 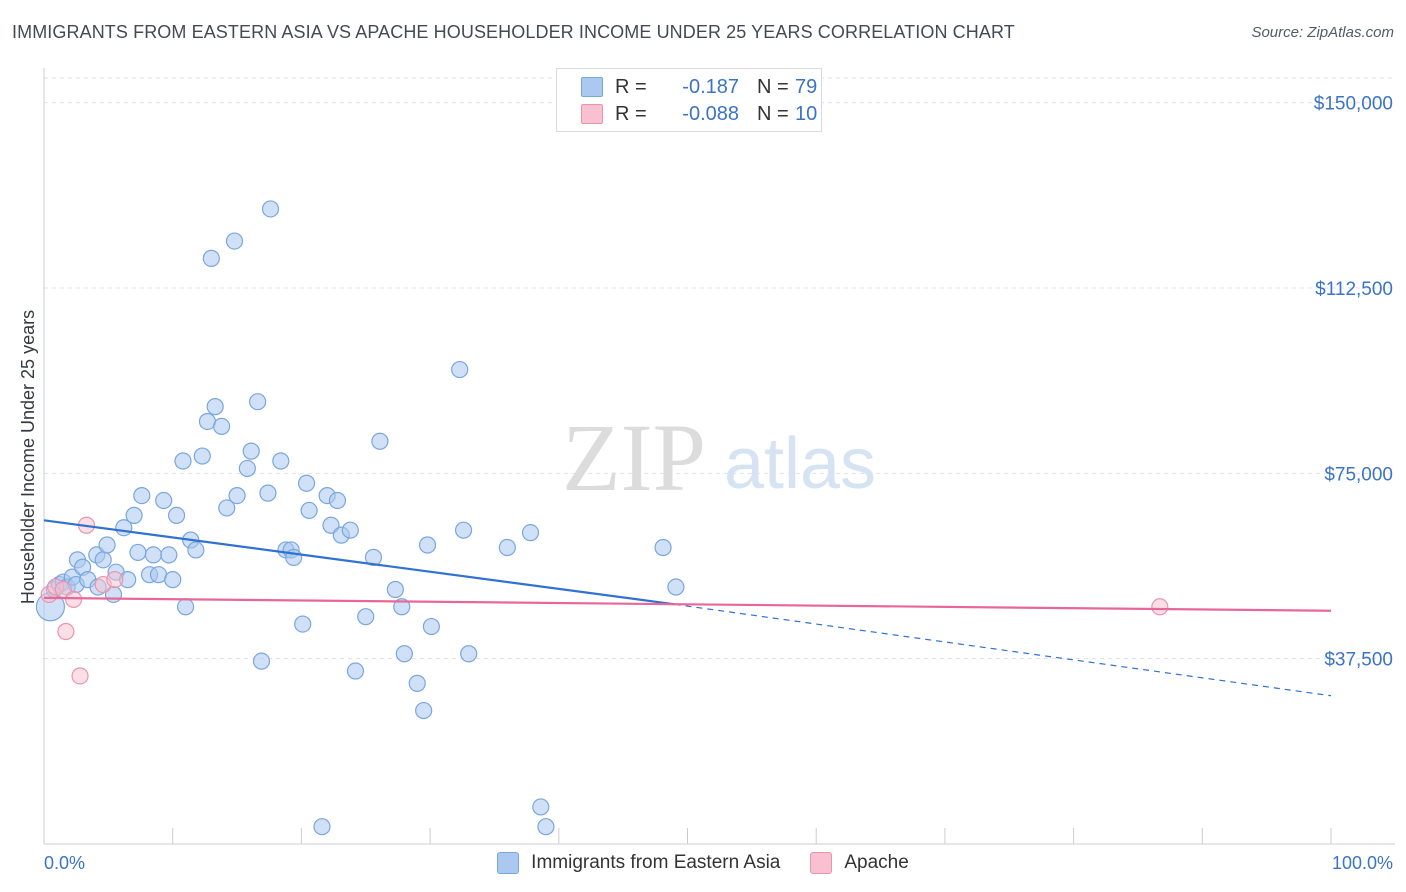 I want to click on source-label: Source: ZipAtlas.com, so click(x=1322, y=32).